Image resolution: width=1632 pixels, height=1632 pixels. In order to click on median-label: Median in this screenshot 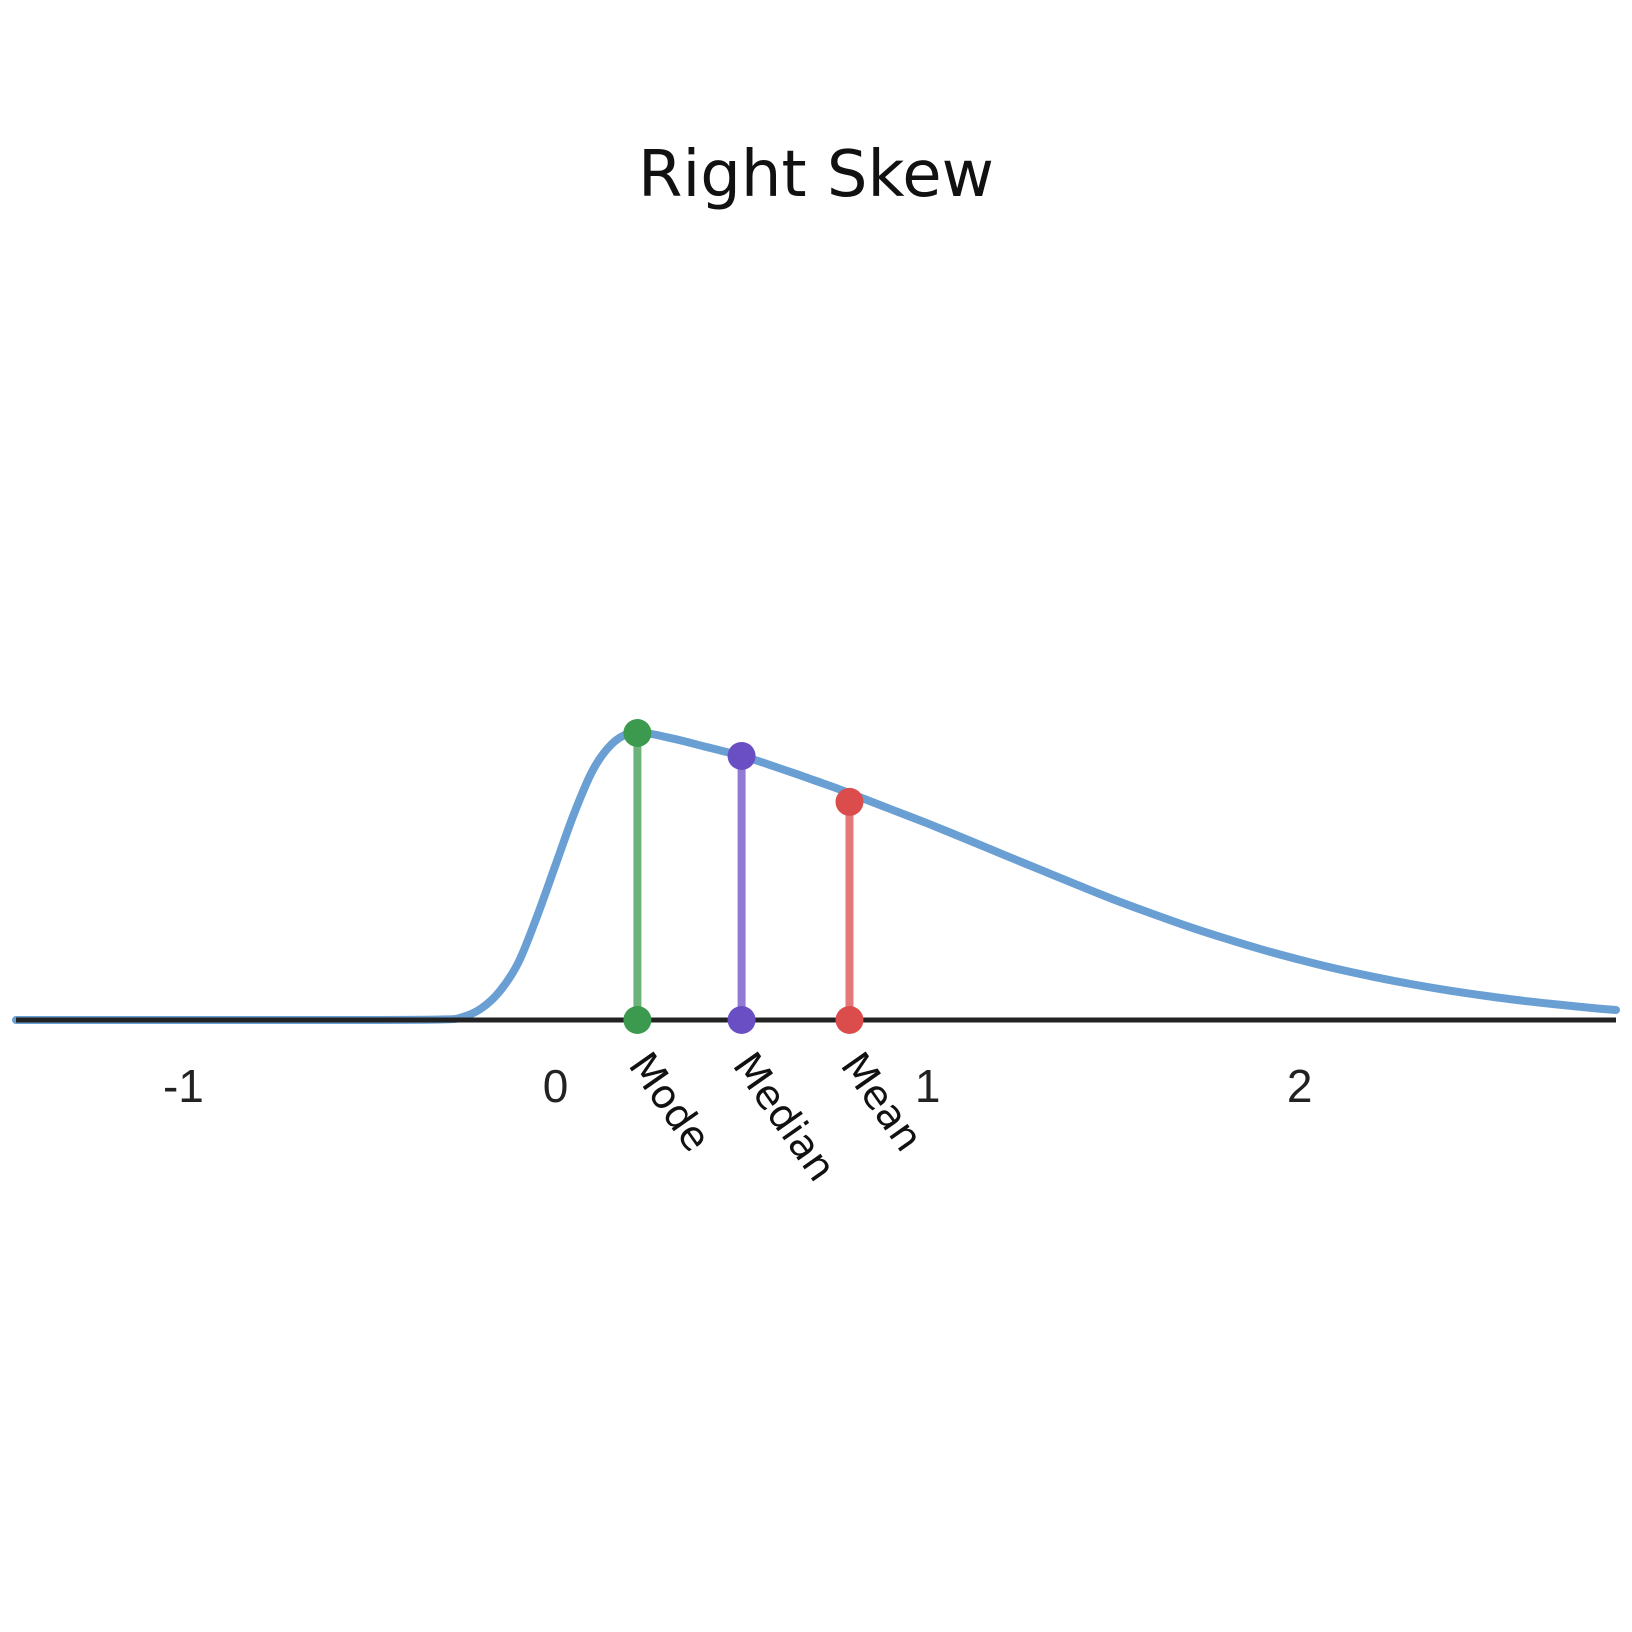, I will do `click(783, 1117)`.